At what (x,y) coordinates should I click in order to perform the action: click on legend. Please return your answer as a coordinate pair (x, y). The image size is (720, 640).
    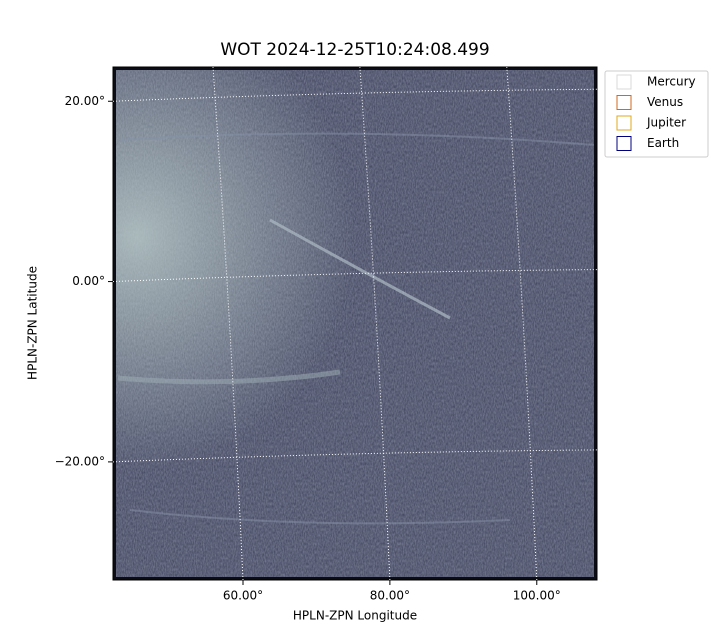
    Looking at the image, I should click on (656, 114).